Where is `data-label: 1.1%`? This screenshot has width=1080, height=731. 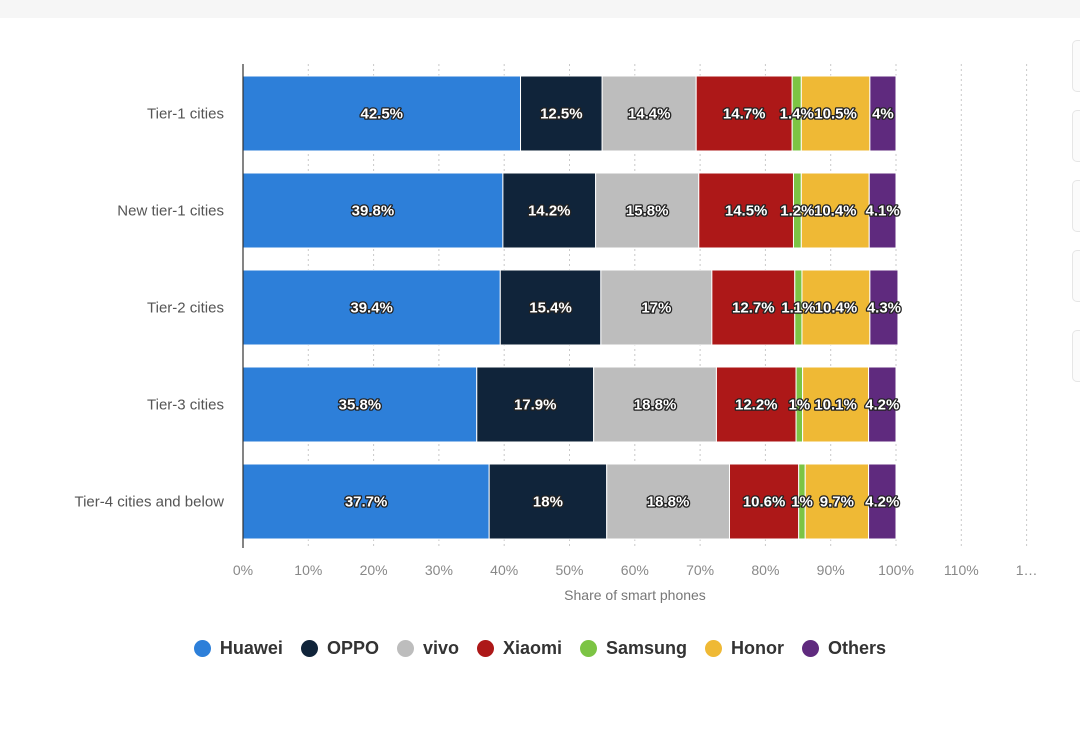 data-label: 1.1% is located at coordinates (798, 308).